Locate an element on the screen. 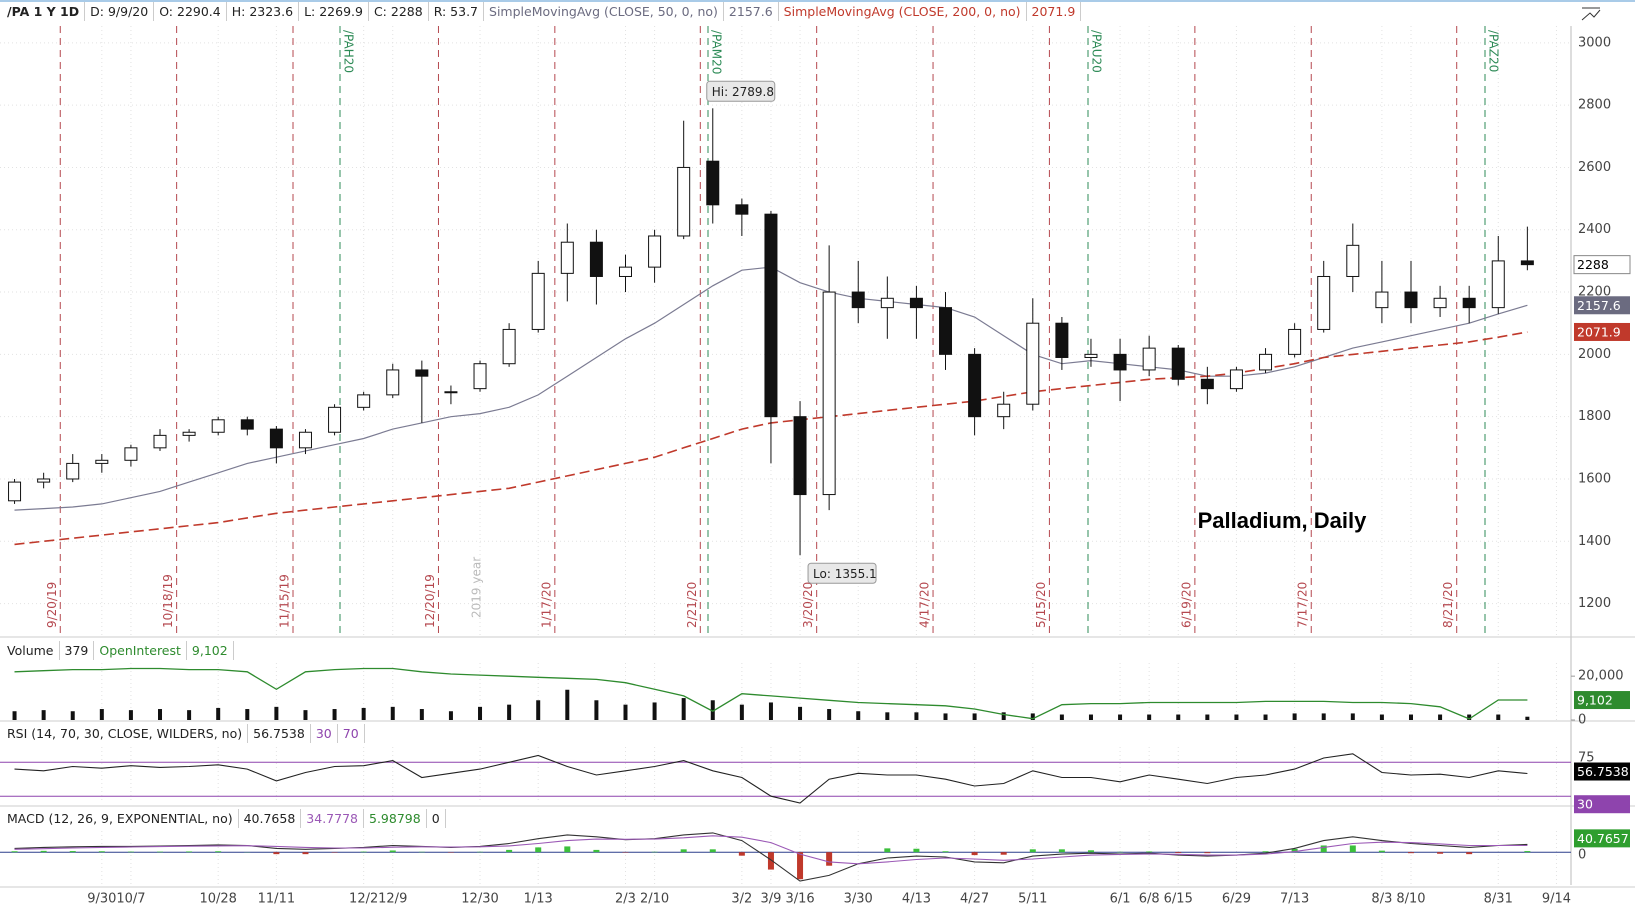  value-badge: 56.7538 is located at coordinates (1603, 771).